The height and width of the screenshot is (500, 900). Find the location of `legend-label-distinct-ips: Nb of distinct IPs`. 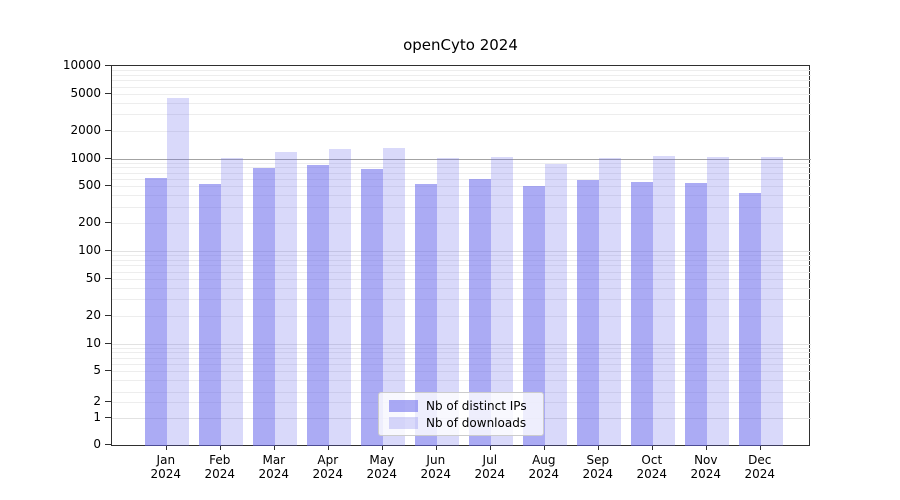

legend-label-distinct-ips: Nb of distinct IPs is located at coordinates (476, 405).